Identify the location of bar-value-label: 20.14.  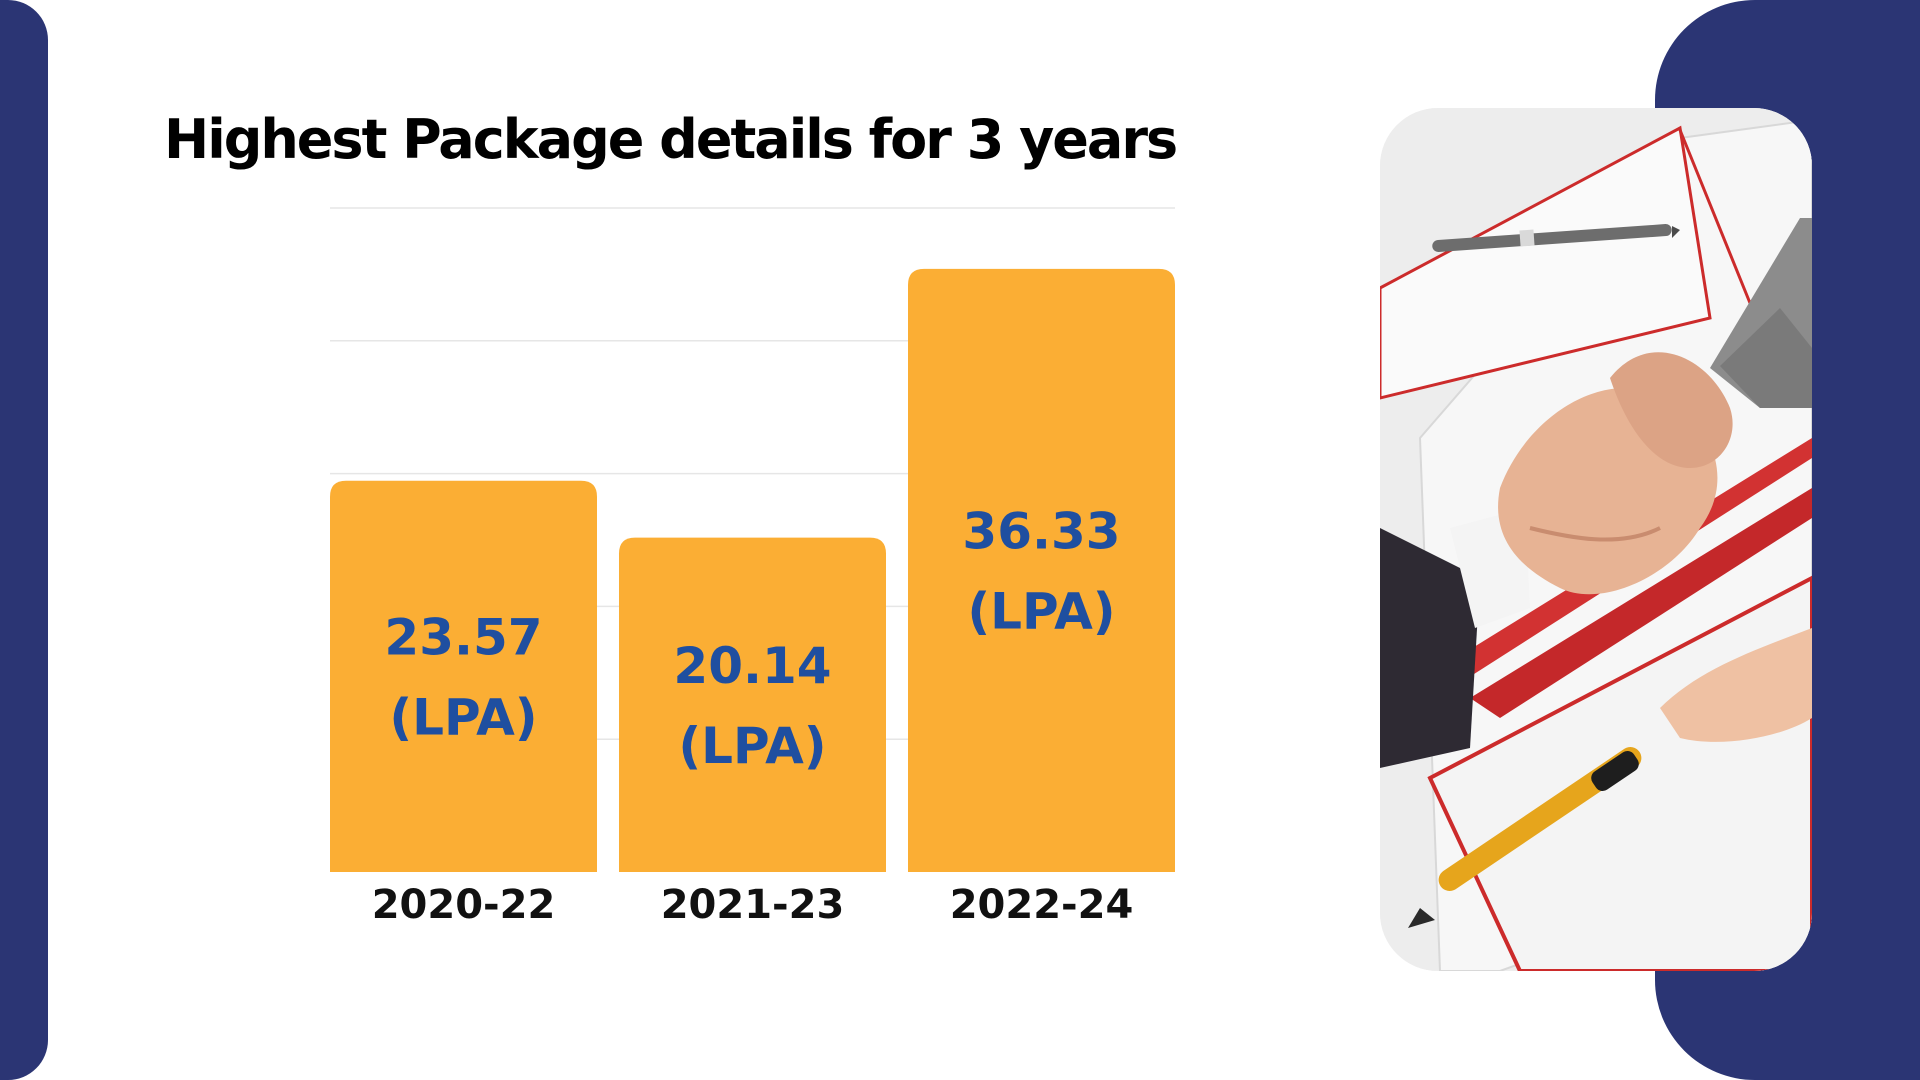
(752, 666).